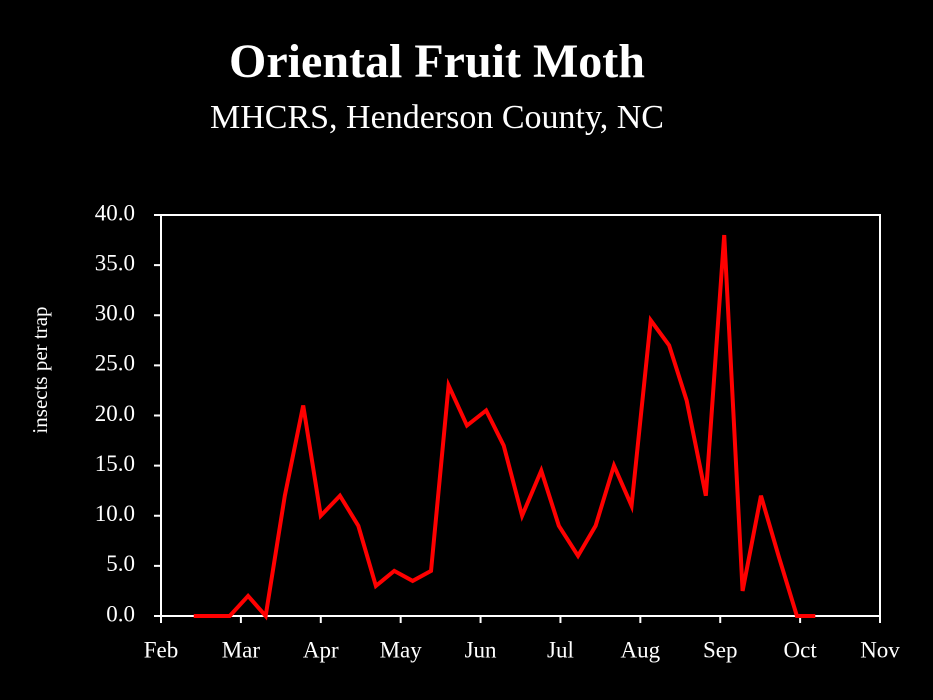  Describe the element at coordinates (115, 212) in the screenshot. I see `y-tick-label: 40.0` at that location.